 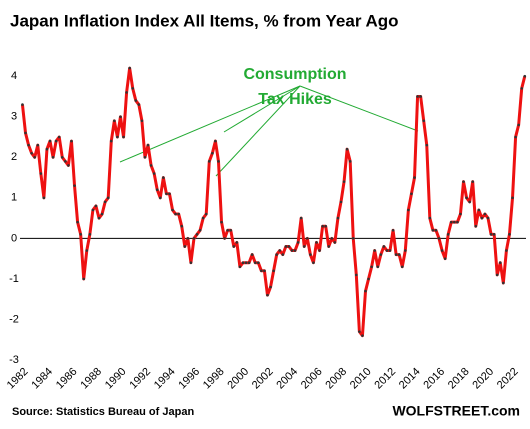 What do you see at coordinates (434, 379) in the screenshot?
I see `x-tick-label: 2016` at bounding box center [434, 379].